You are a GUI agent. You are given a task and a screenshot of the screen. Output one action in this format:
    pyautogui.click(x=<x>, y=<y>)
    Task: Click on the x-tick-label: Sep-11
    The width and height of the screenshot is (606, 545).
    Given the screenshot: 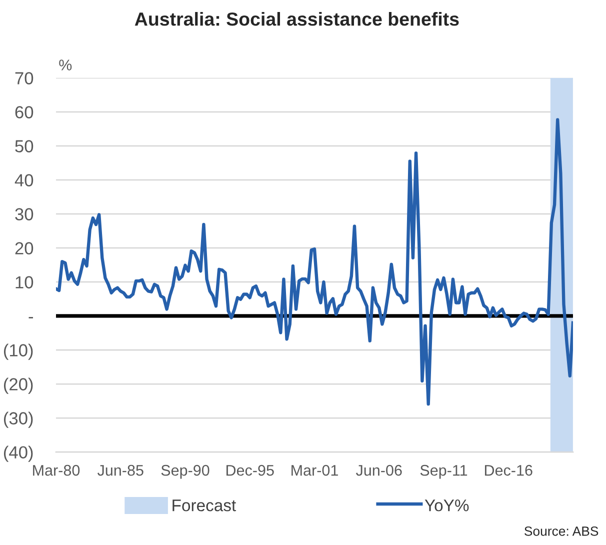 What is the action you would take?
    pyautogui.click(x=444, y=471)
    